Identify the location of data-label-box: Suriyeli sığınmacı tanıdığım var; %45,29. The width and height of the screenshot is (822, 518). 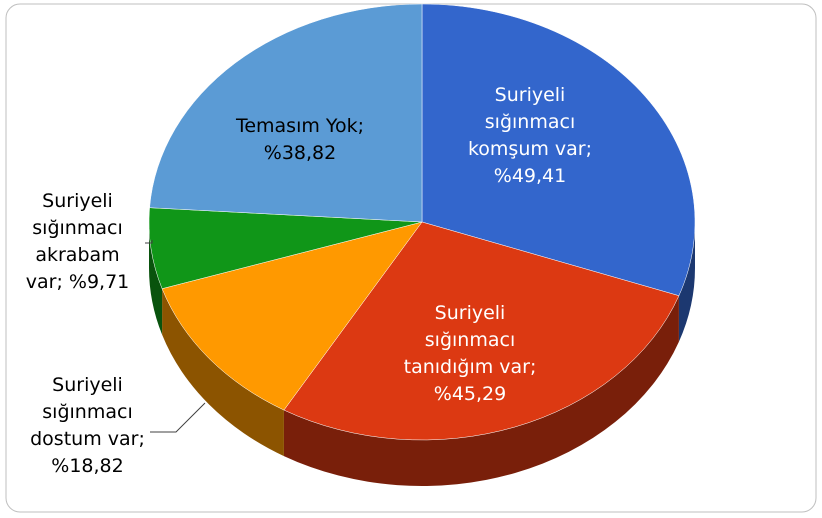
(470, 353).